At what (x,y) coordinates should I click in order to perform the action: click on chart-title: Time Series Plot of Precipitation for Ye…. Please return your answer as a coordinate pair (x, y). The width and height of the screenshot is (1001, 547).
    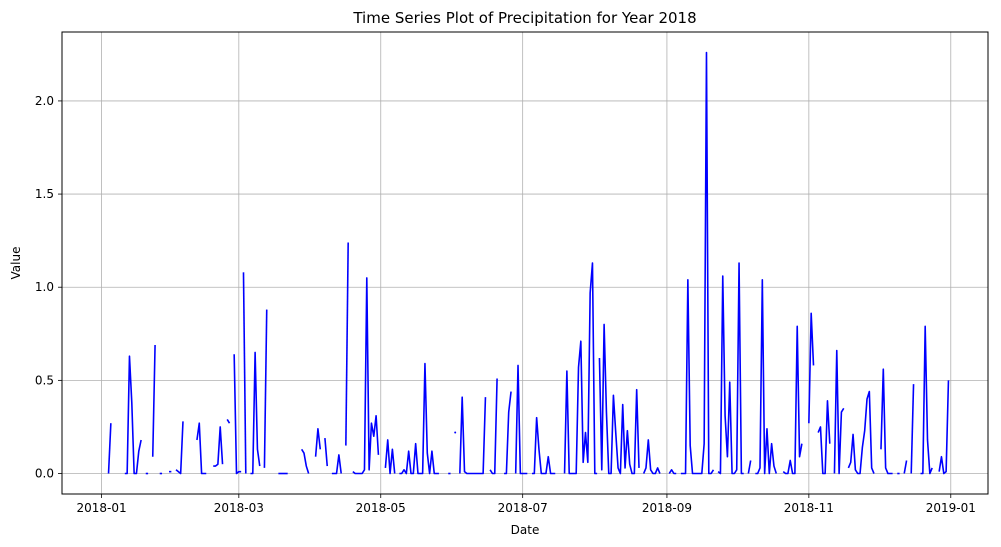
    Looking at the image, I should click on (524, 18).